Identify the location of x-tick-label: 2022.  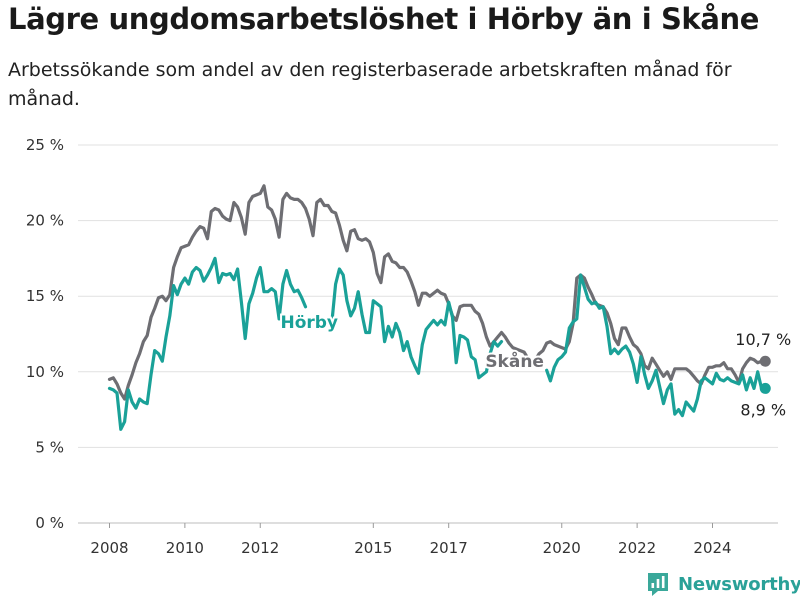
(637, 548).